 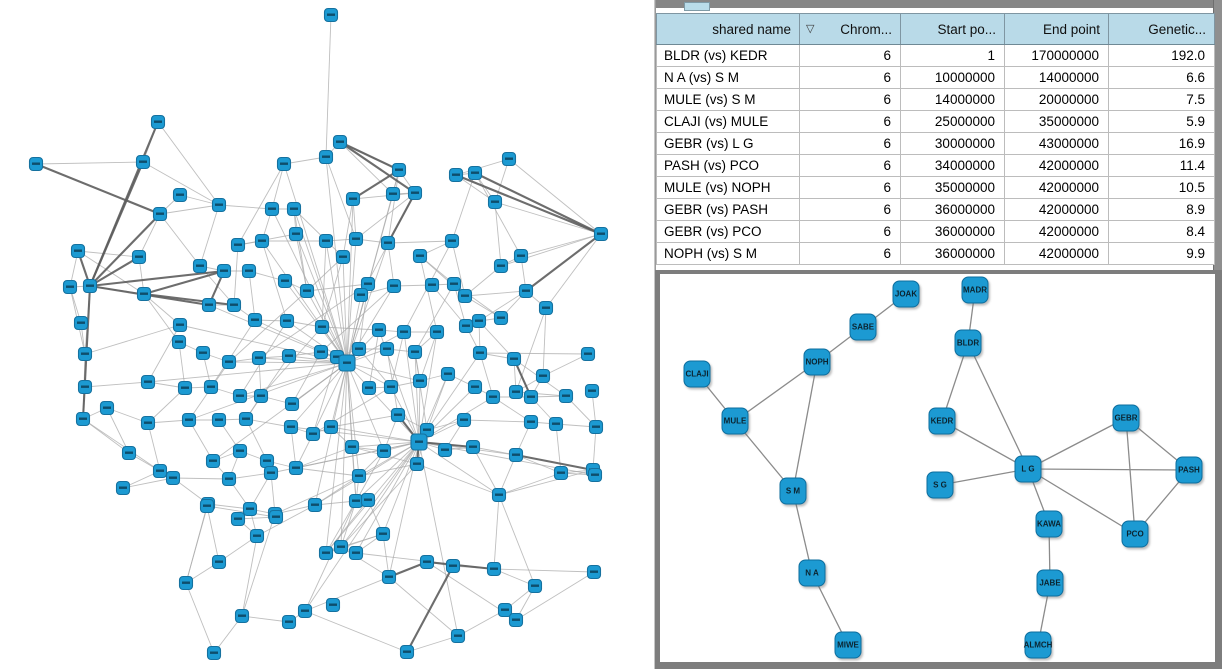 I want to click on table-row: N A (vs) S M 6 10000000 14000000 6.6, so click(x=935, y=77).